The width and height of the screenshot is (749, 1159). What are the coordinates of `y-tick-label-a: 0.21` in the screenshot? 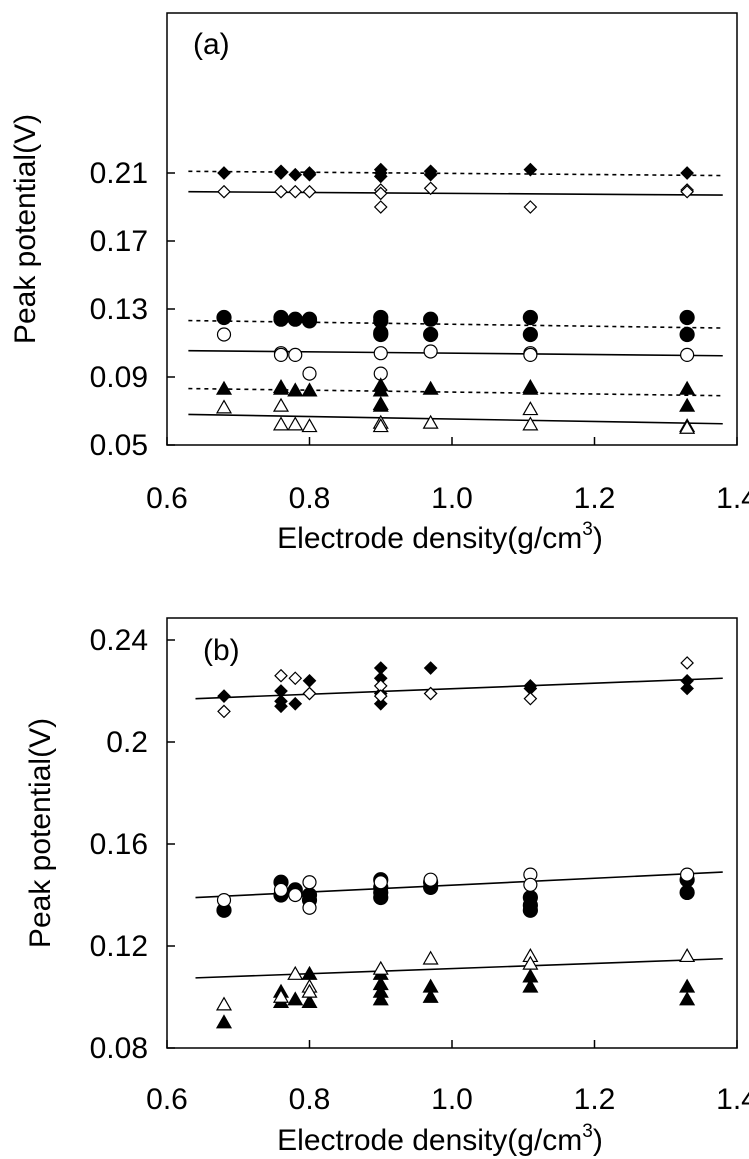 It's located at (119, 173).